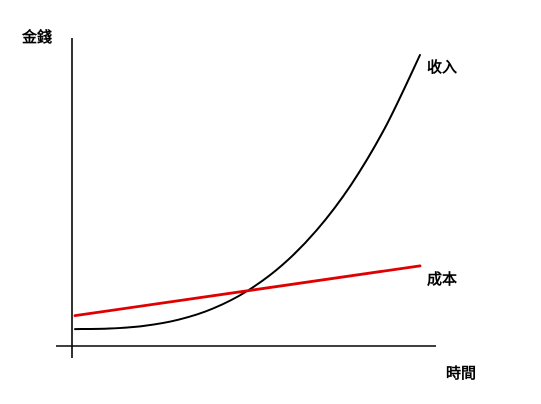 The height and width of the screenshot is (404, 541). I want to click on series-label-0: 收入, so click(442, 67).